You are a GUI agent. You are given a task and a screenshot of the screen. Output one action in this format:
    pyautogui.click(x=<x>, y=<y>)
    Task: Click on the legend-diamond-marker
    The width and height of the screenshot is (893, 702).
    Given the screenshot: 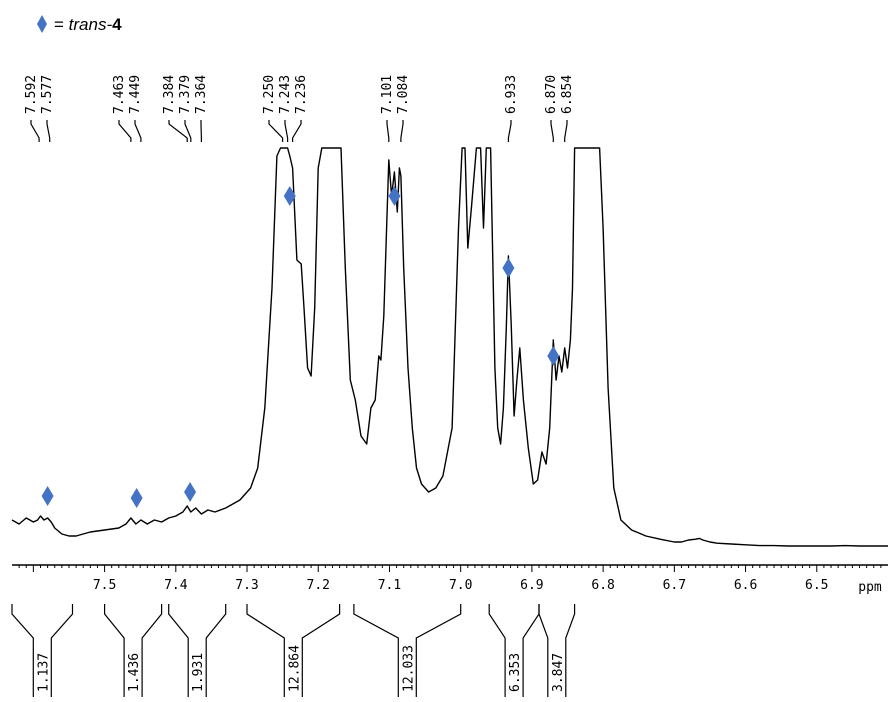 What is the action you would take?
    pyautogui.click(x=42, y=24)
    